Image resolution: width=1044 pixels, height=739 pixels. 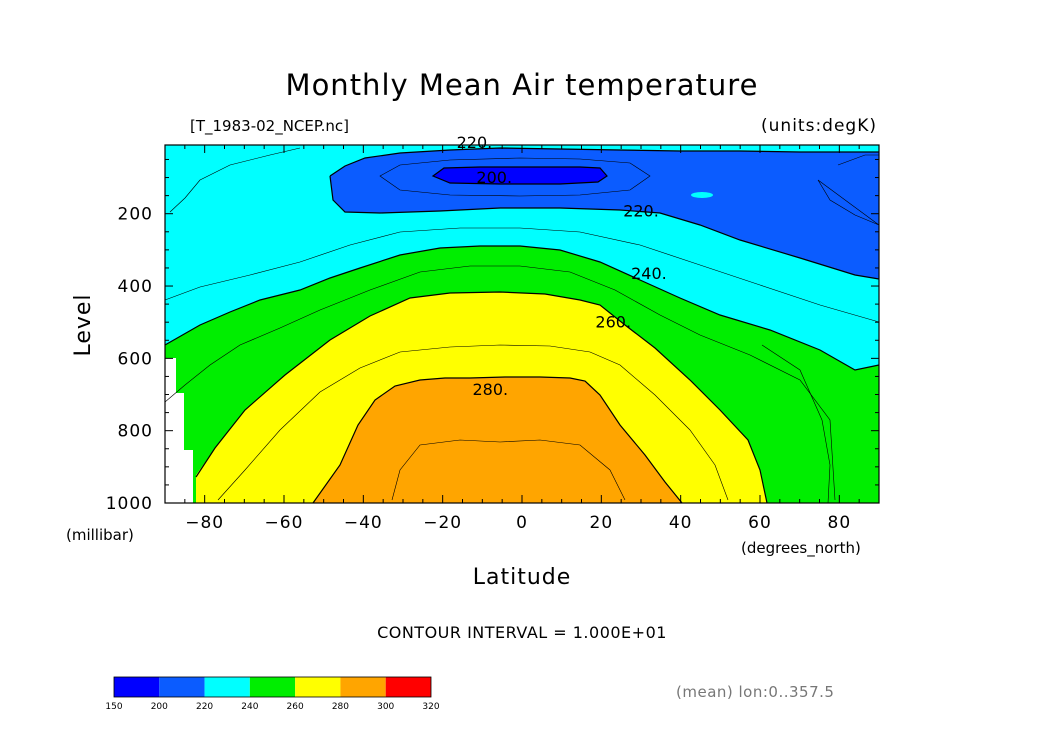 What do you see at coordinates (159, 707) in the screenshot?
I see `colorbar-level-label: 200` at bounding box center [159, 707].